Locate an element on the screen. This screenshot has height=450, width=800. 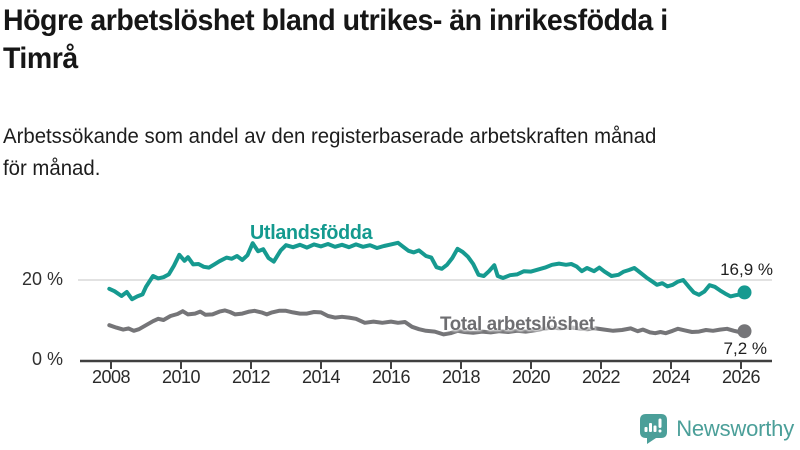
x-tick-label: 2024 is located at coordinates (671, 377).